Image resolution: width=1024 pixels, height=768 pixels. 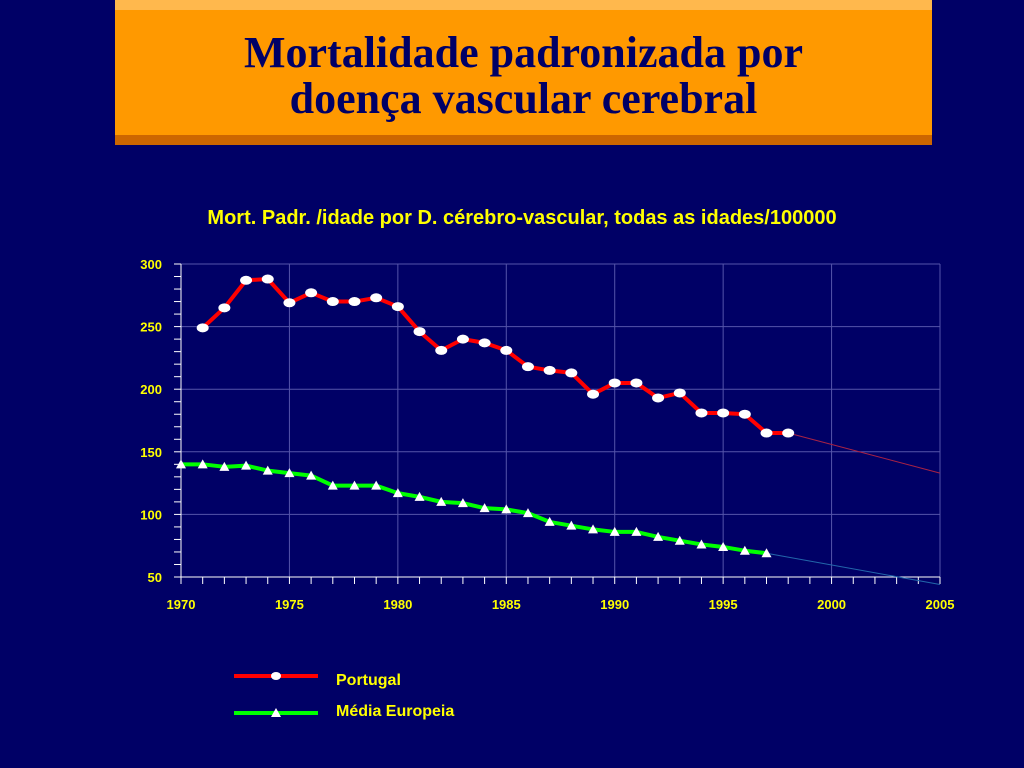 I want to click on y-tick-label: 150, so click(x=151, y=452).